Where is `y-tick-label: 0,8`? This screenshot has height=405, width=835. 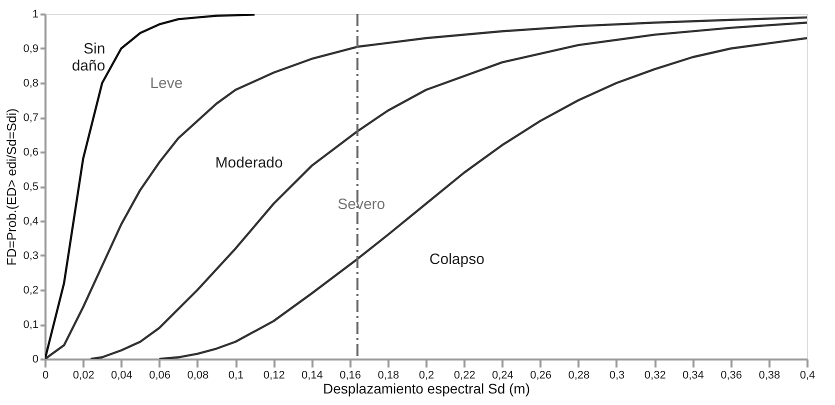
y-tick-label: 0,8 is located at coordinates (30, 84).